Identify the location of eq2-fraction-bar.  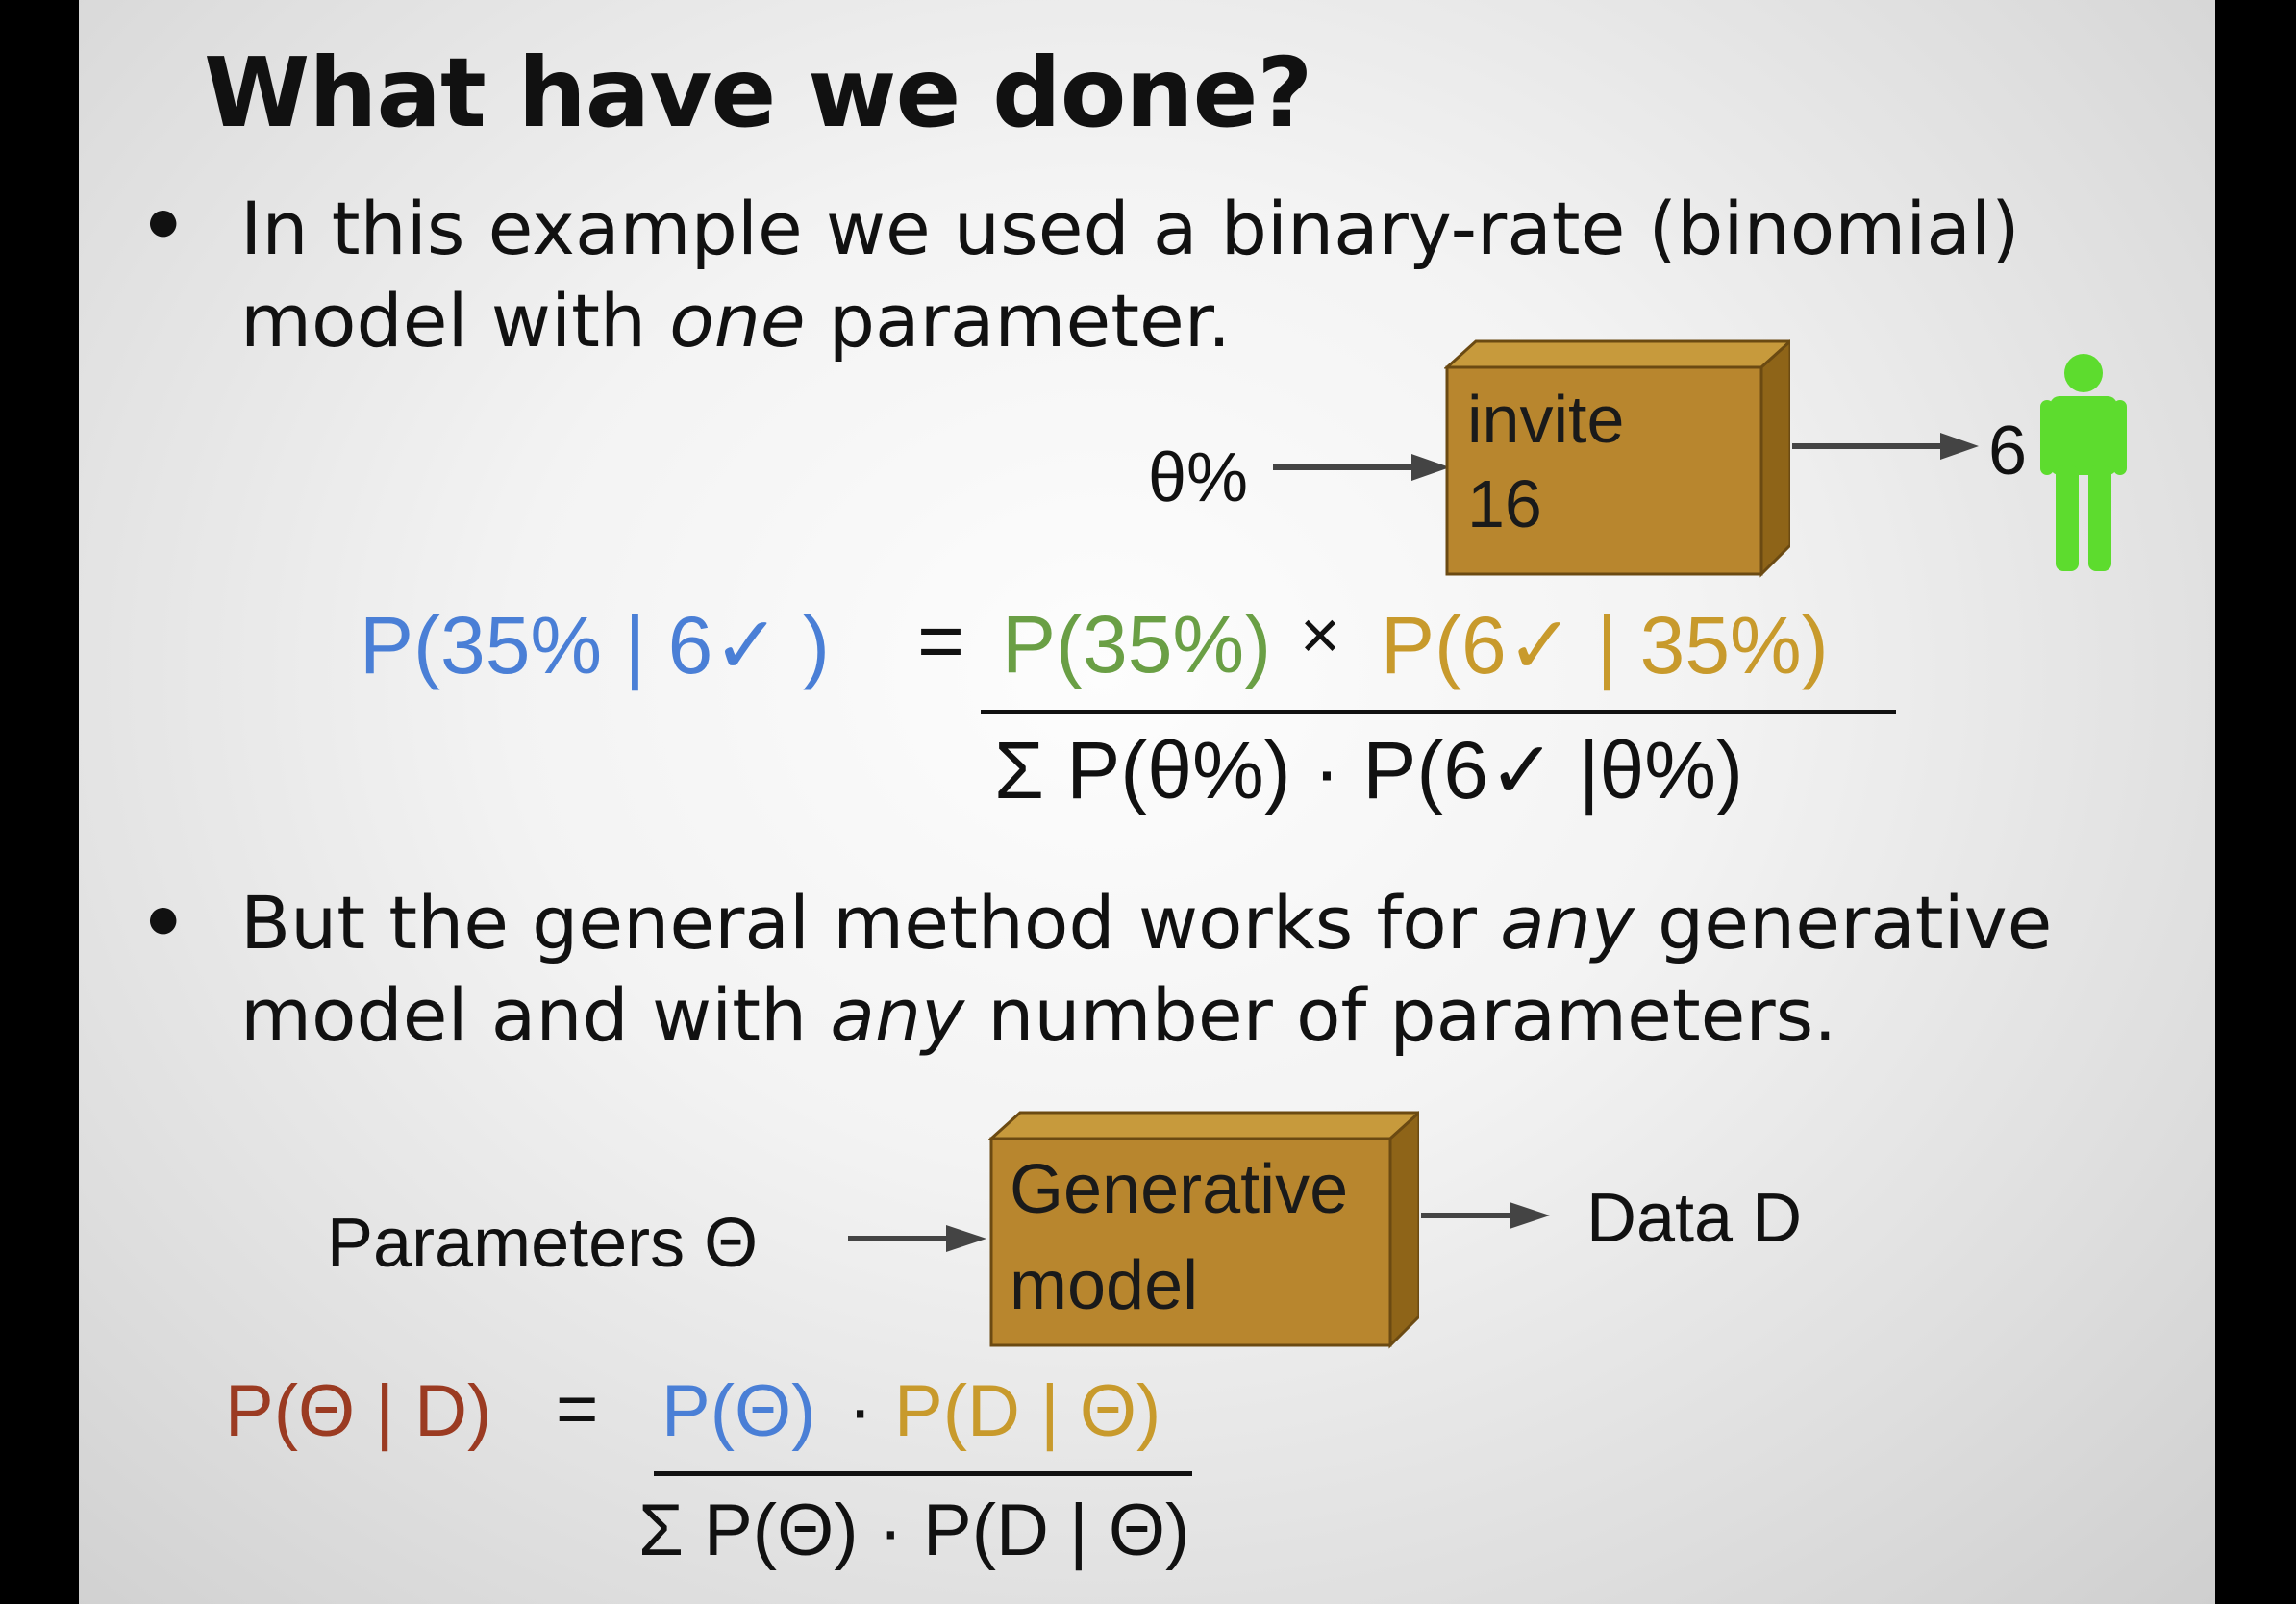
(923, 1473).